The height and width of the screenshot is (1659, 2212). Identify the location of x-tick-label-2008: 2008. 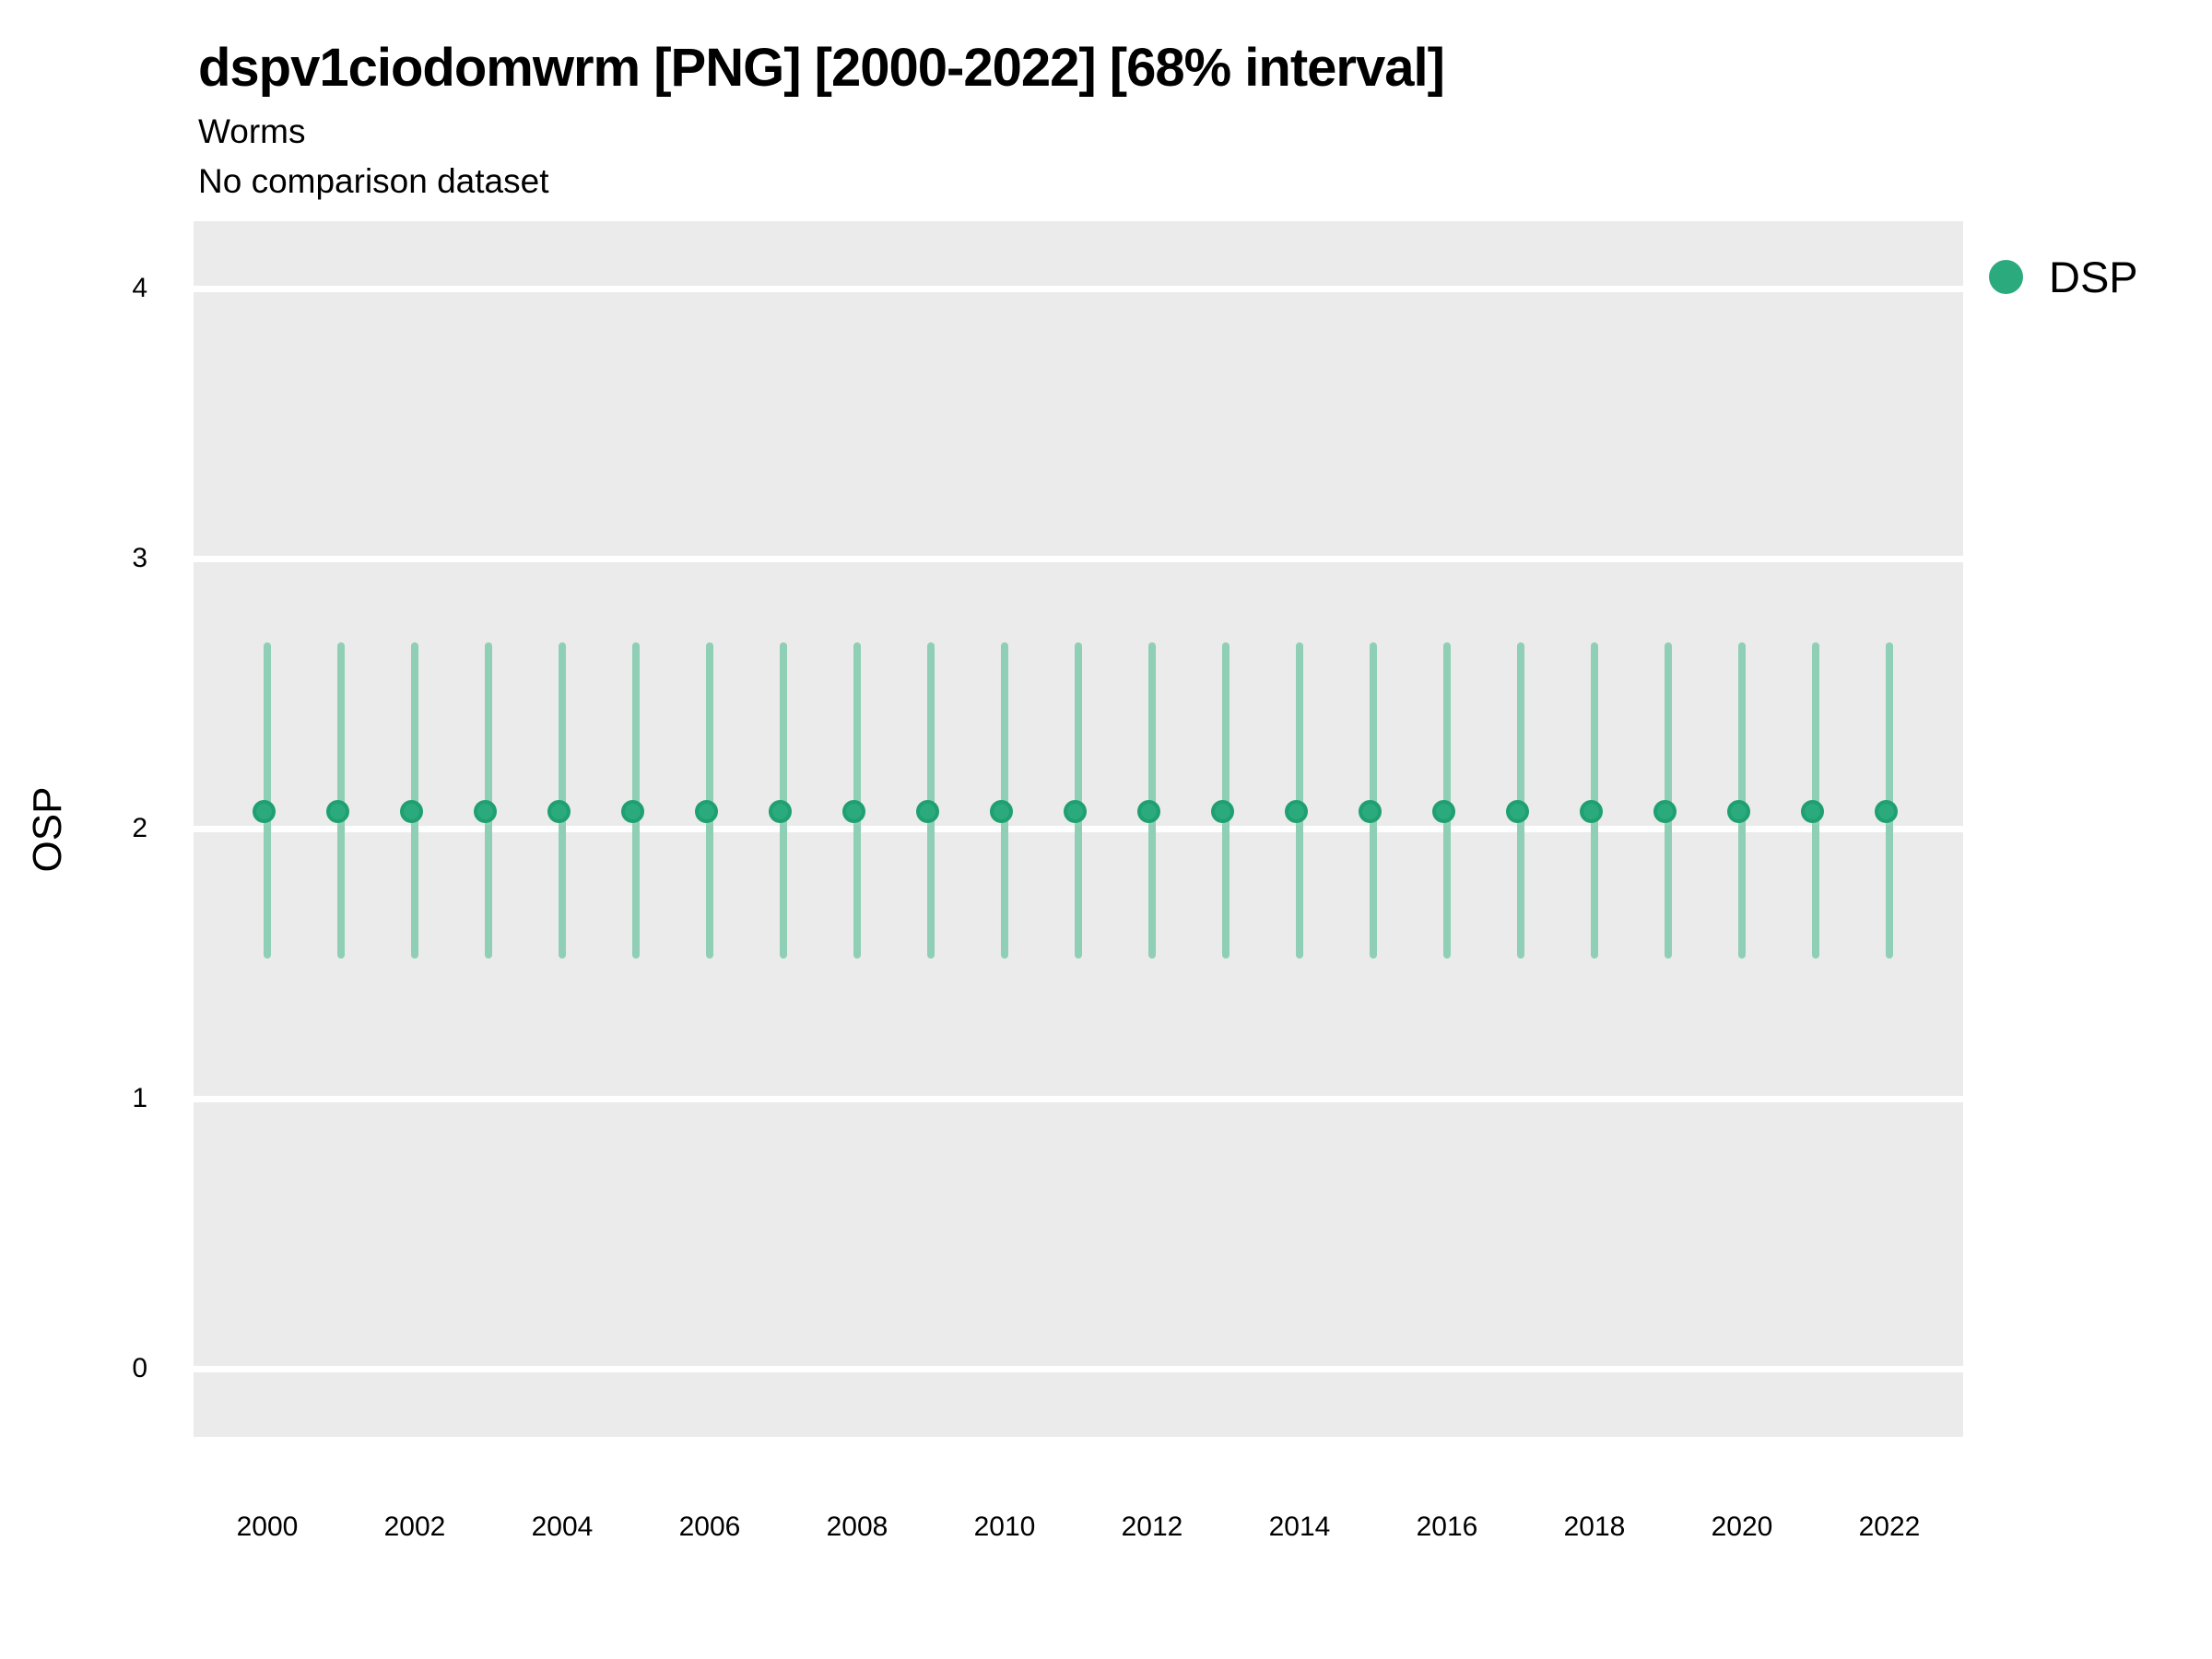
(857, 1527).